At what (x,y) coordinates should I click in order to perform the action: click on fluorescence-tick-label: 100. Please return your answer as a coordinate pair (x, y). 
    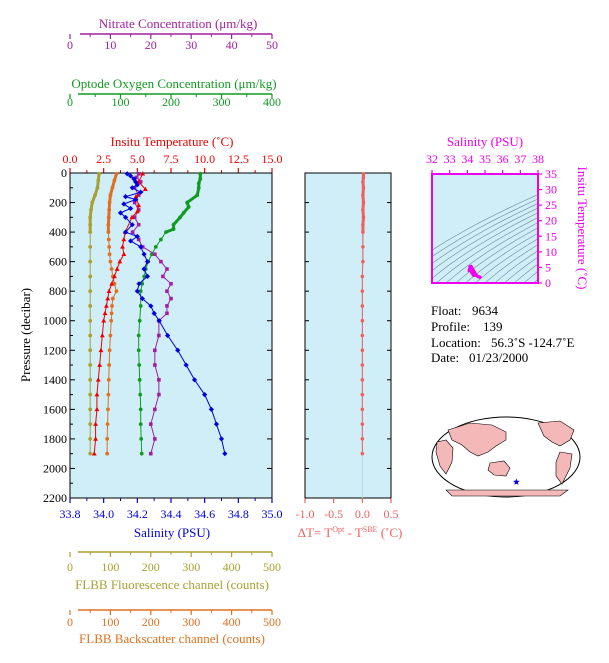
    Looking at the image, I should click on (110, 567).